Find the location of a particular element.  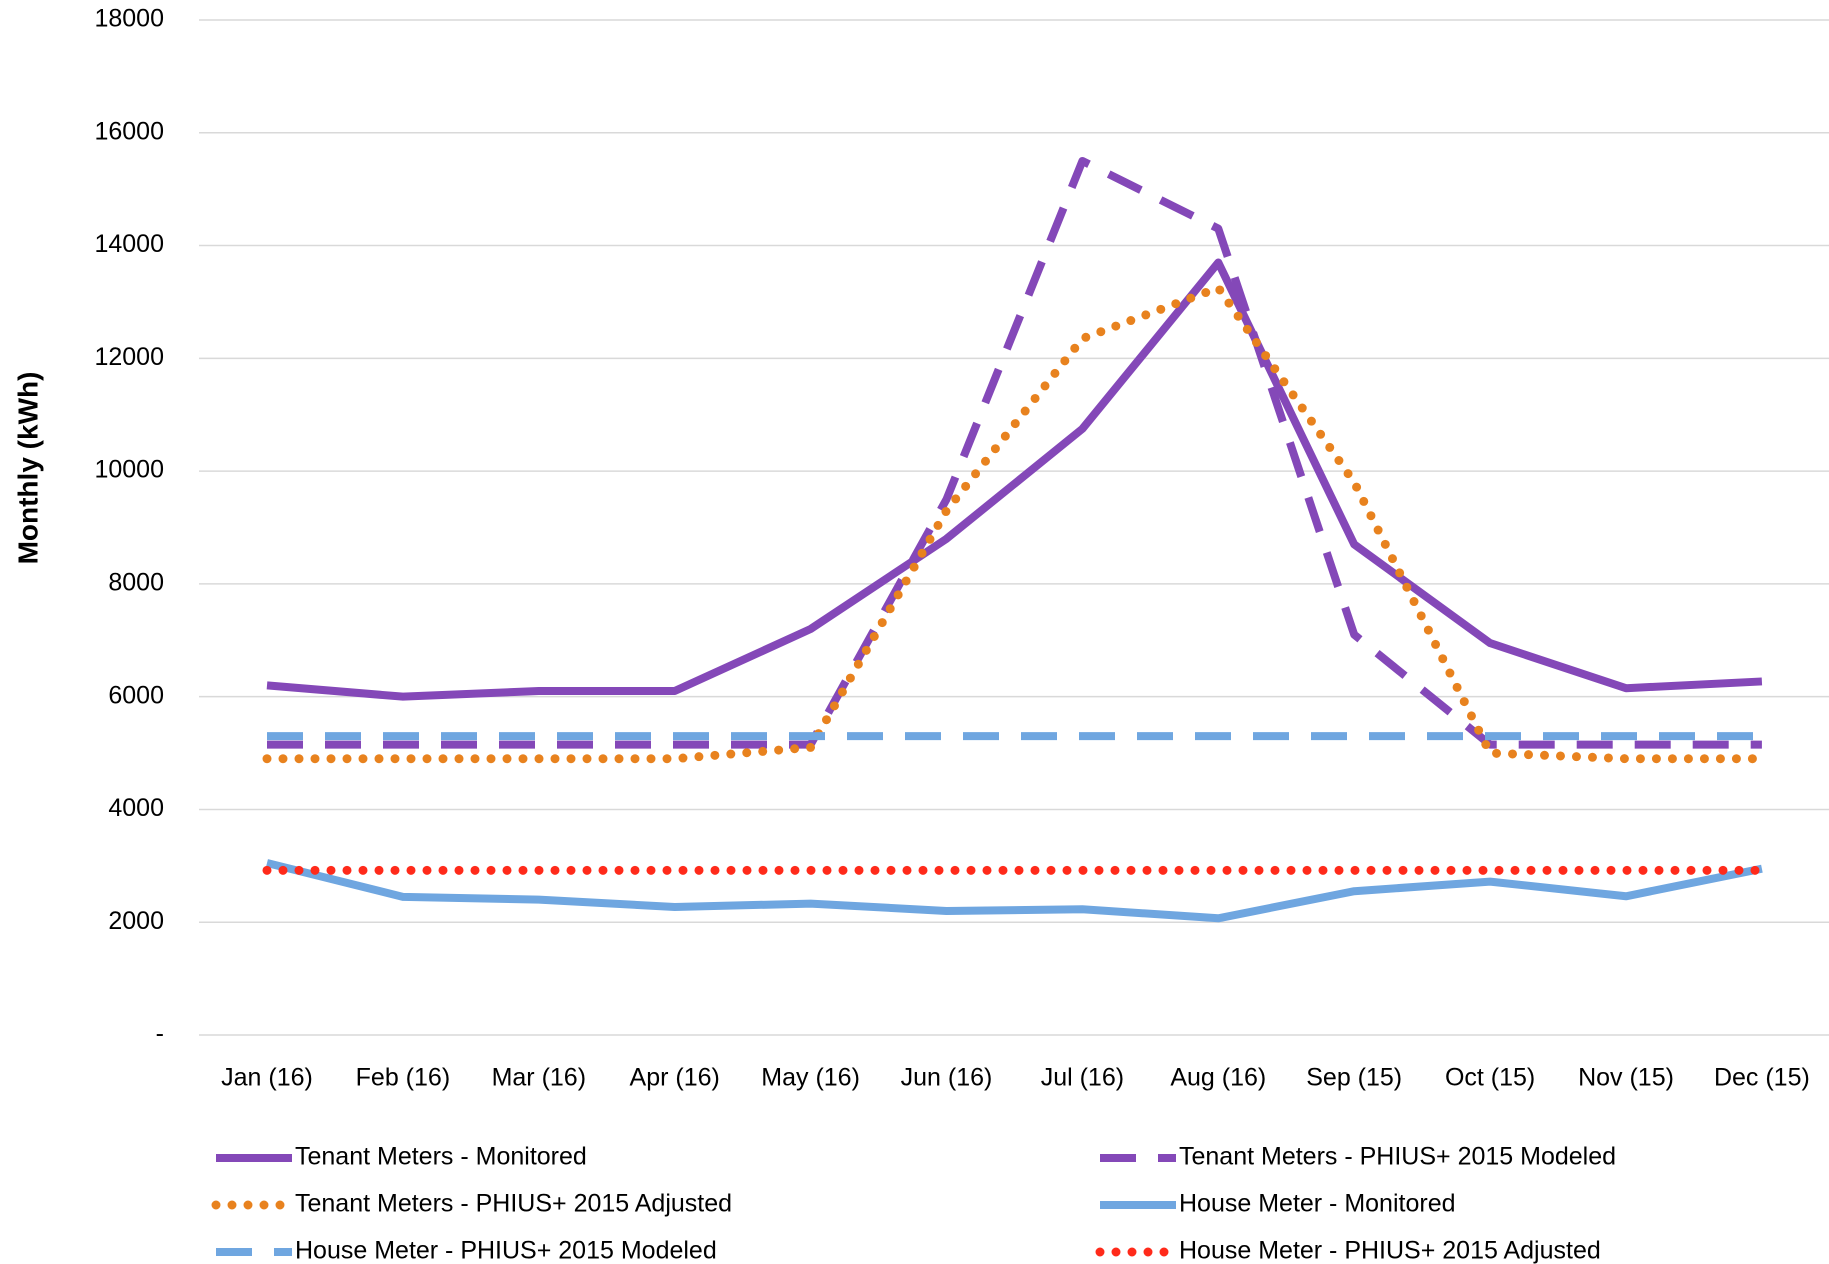

legend-label: House Meter - PHIUS+ 2015 Adjusted is located at coordinates (1390, 1250).